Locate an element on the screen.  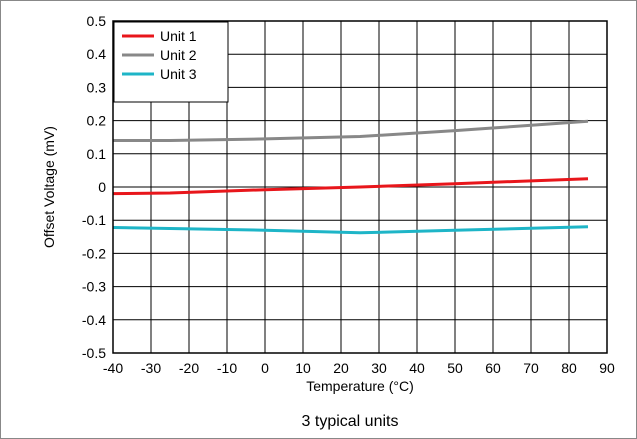
y-axis-label: Offset Voltage (mV) is located at coordinates (49, 187).